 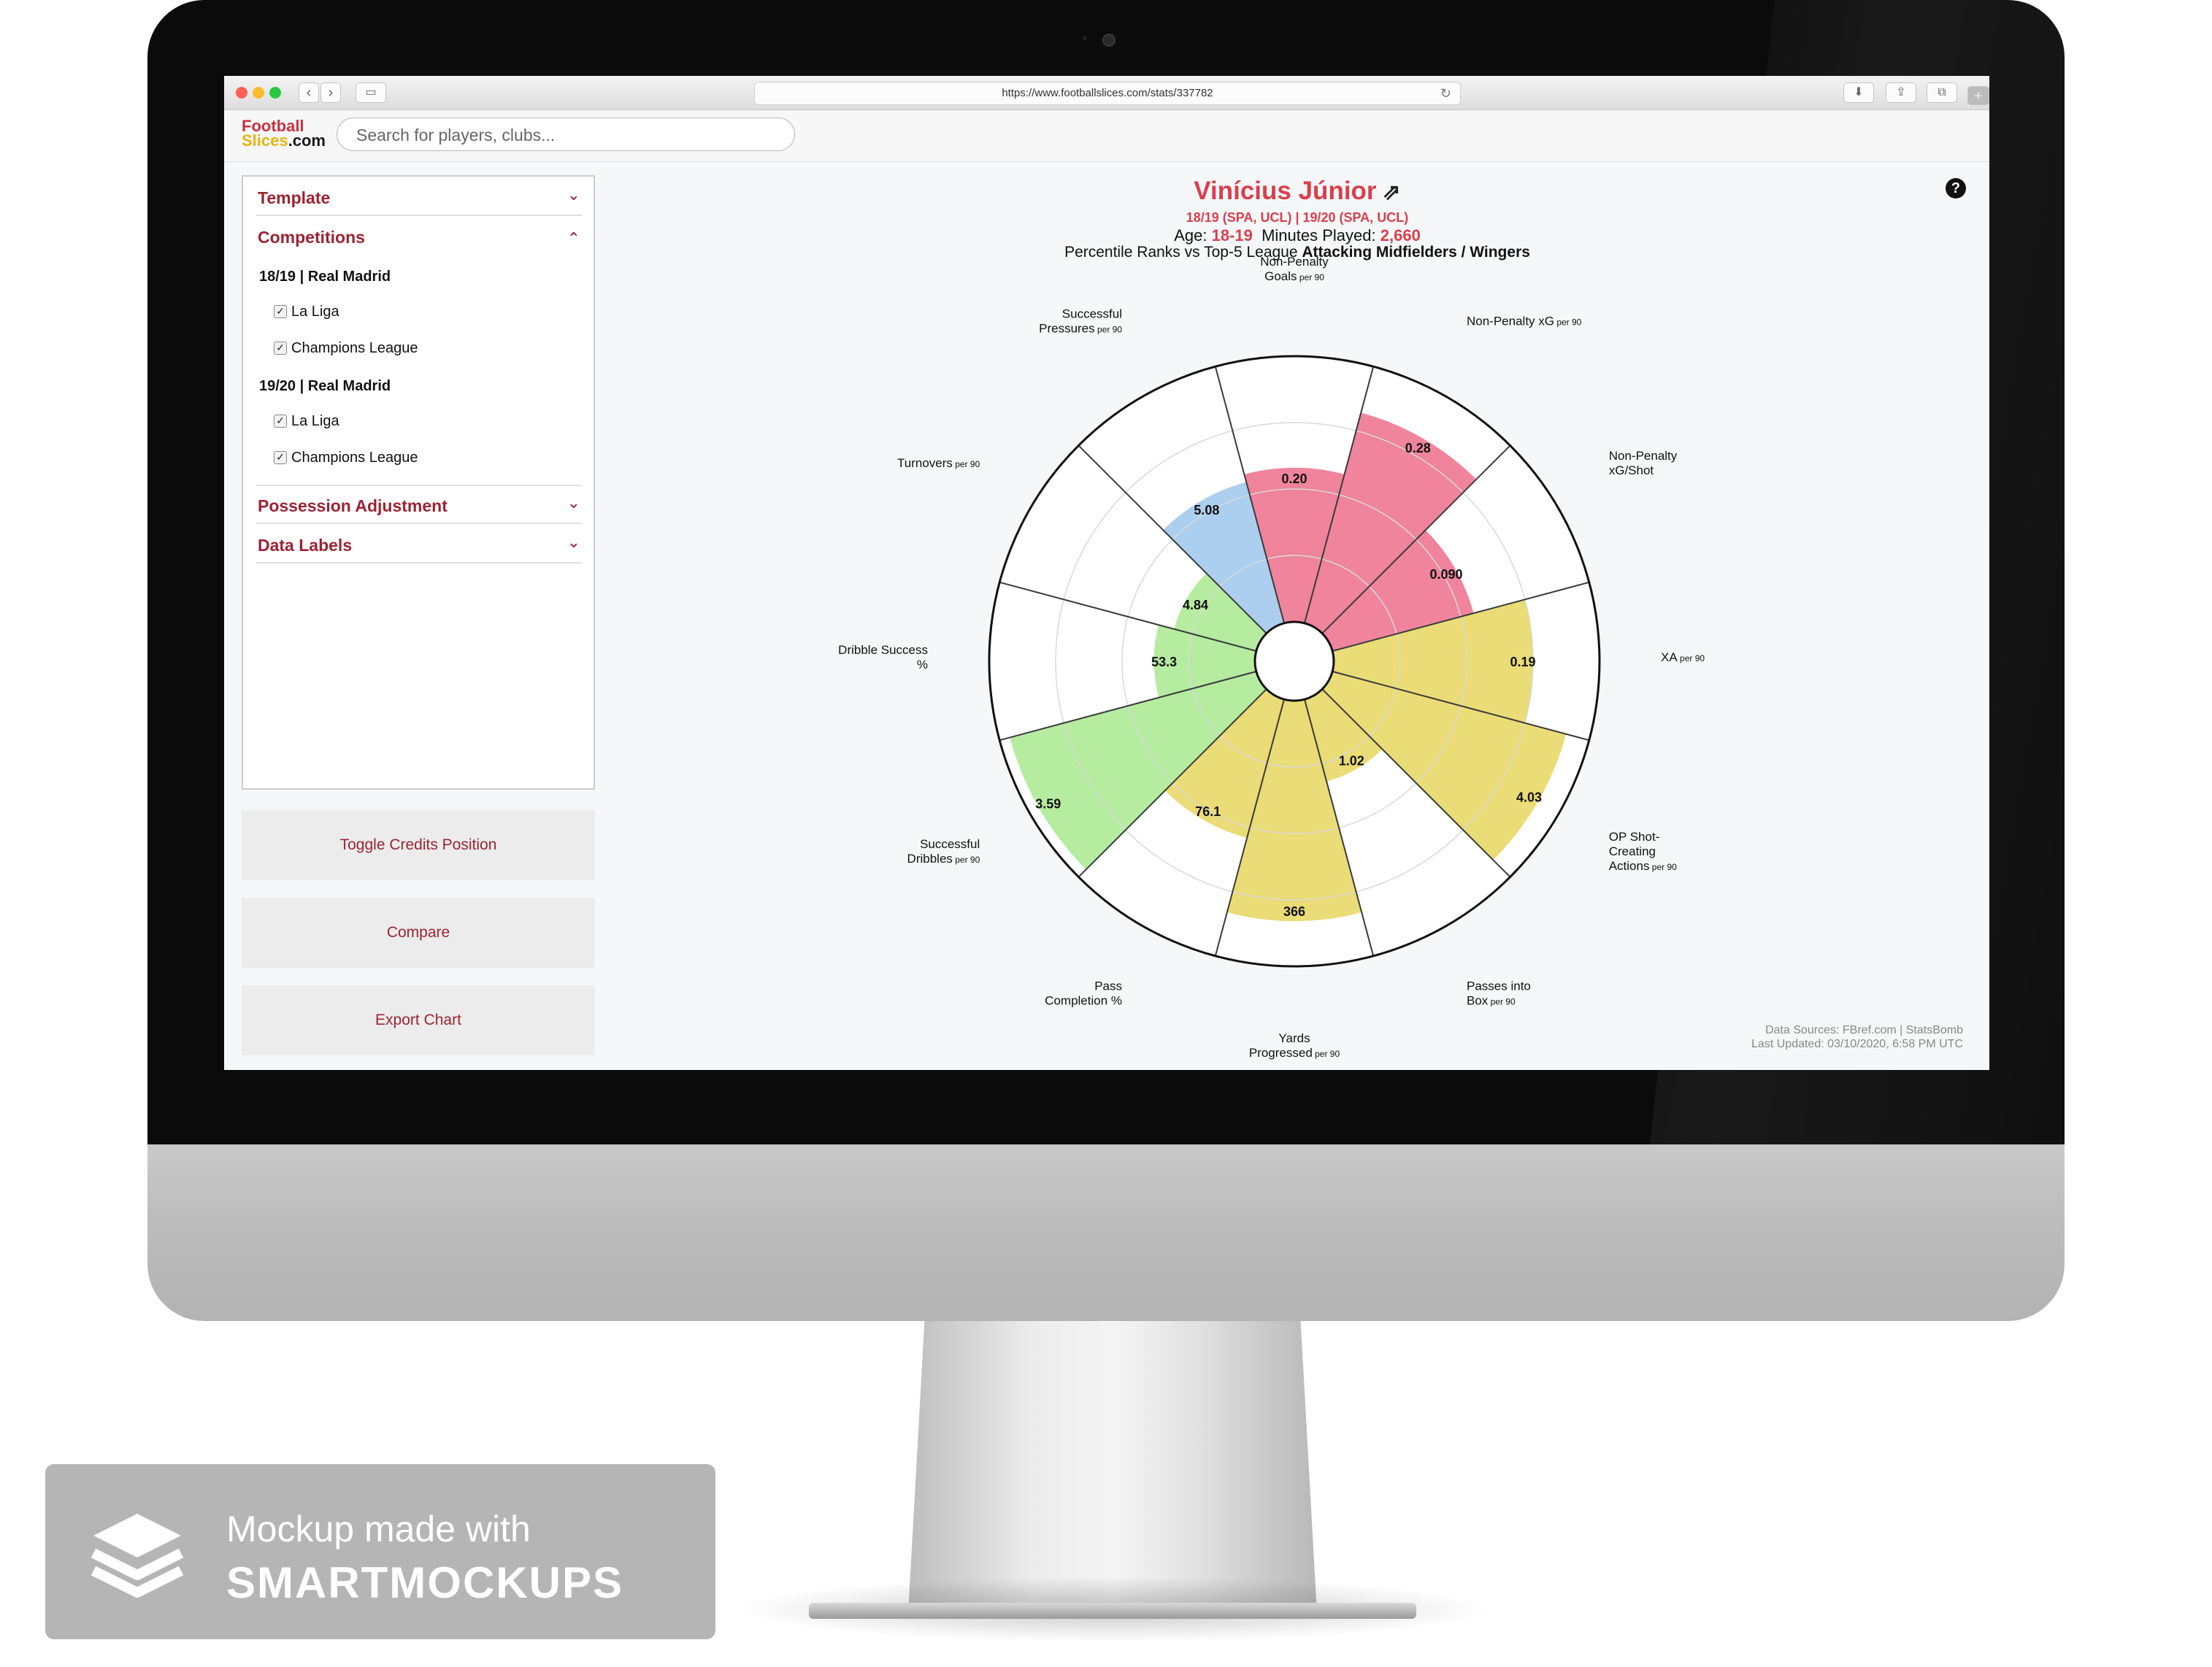 What do you see at coordinates (419, 235) in the screenshot?
I see `accordion-competitions: Competitions ⌃` at bounding box center [419, 235].